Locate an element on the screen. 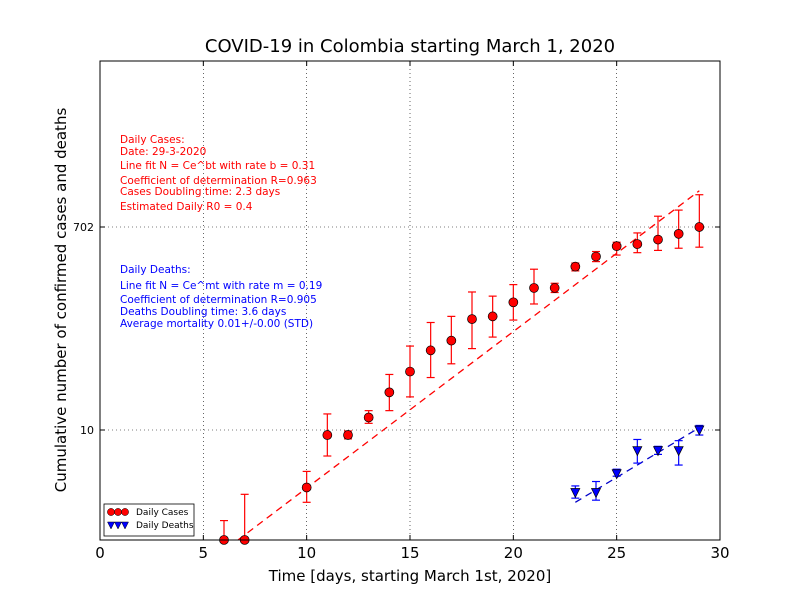  cases-annotation-line: Estimated Daily R0 = 0.4 is located at coordinates (186, 207).